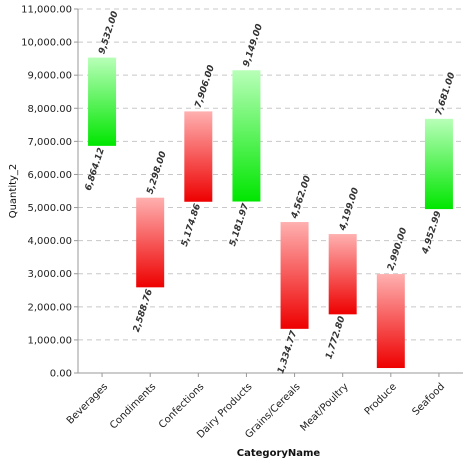 The image size is (474, 460). Describe the element at coordinates (381, 399) in the screenshot. I see `x-tick-label: Produce` at that location.